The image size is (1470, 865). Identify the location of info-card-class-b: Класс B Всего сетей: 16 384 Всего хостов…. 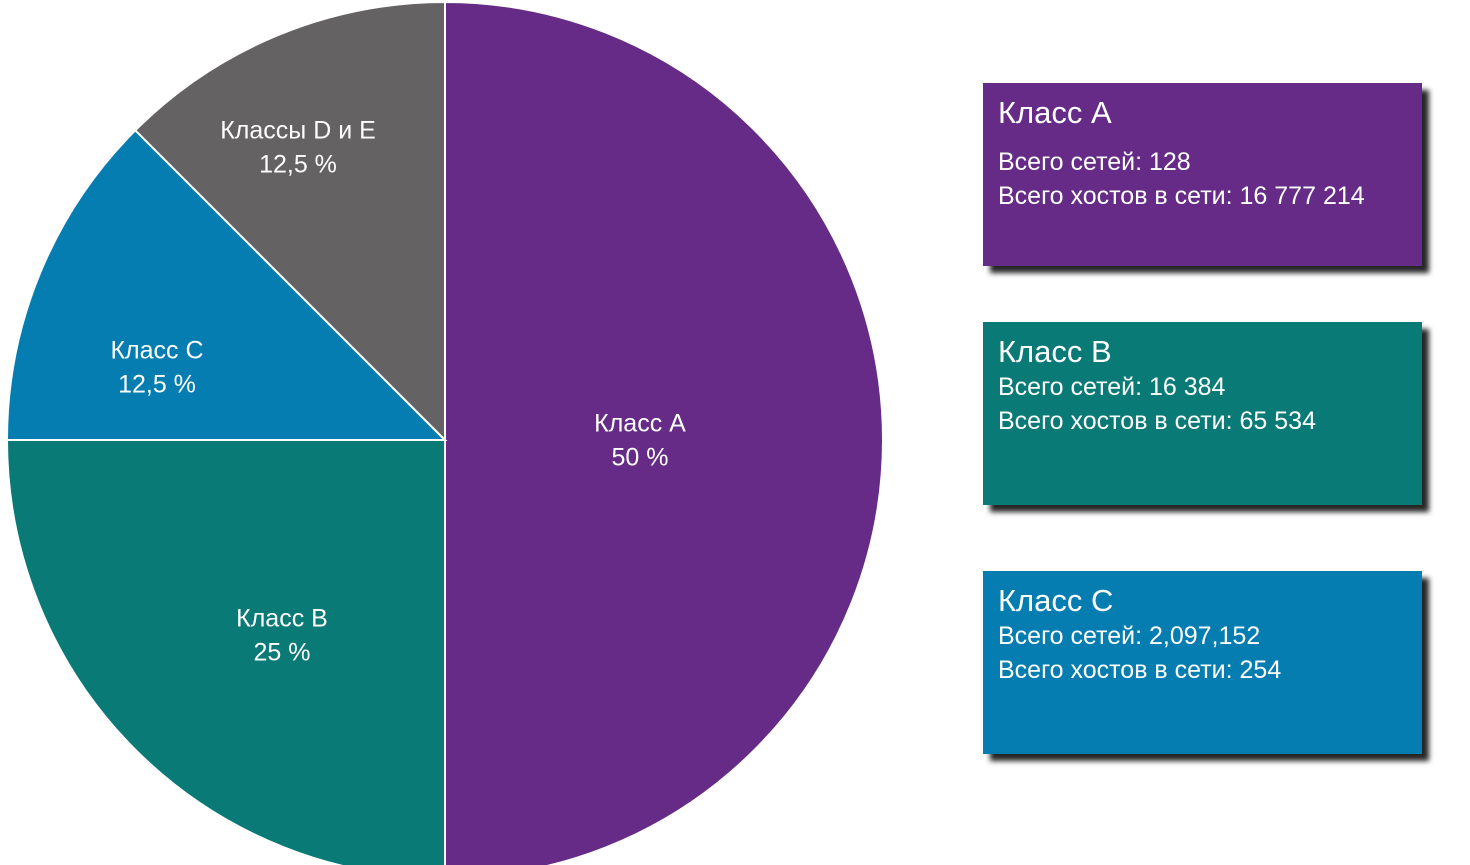
(1202, 413).